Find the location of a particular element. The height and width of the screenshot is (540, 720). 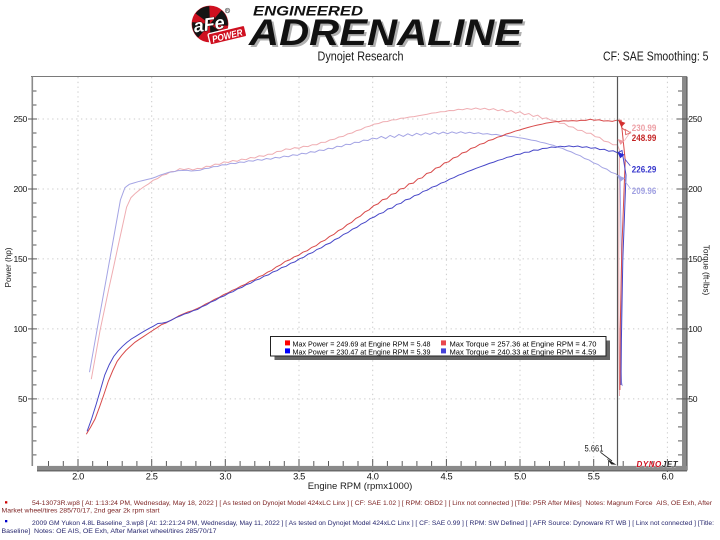

svg-text:Max Torque = 240.33 at Engine: Max Torque = 240.33 at Engine RPM = 4.59 is located at coordinates (523, 351).